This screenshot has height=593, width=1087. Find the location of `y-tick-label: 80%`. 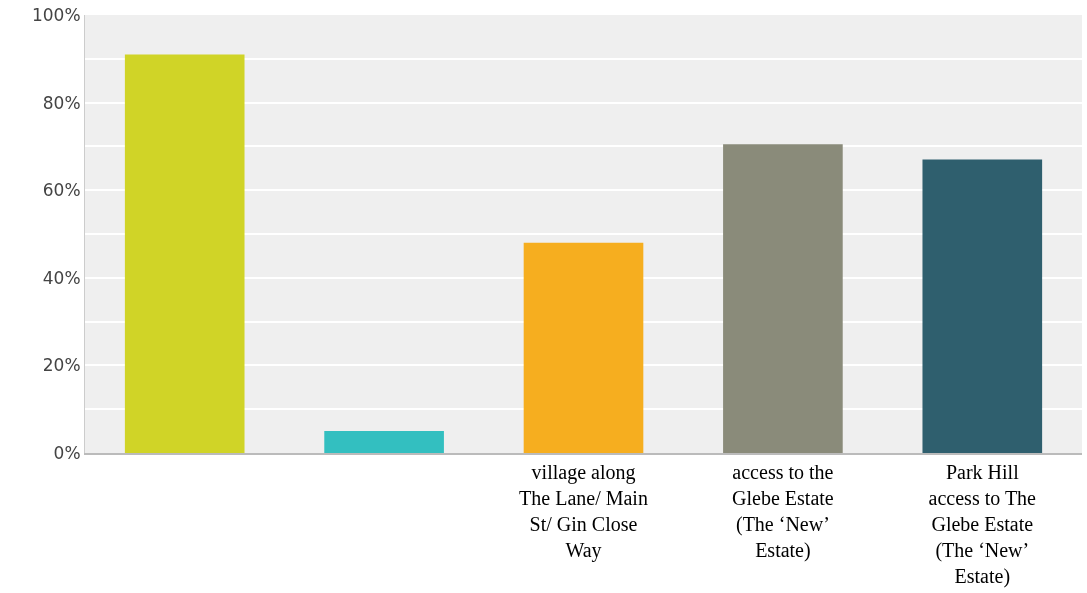

y-tick-label: 80% is located at coordinates (61, 102).